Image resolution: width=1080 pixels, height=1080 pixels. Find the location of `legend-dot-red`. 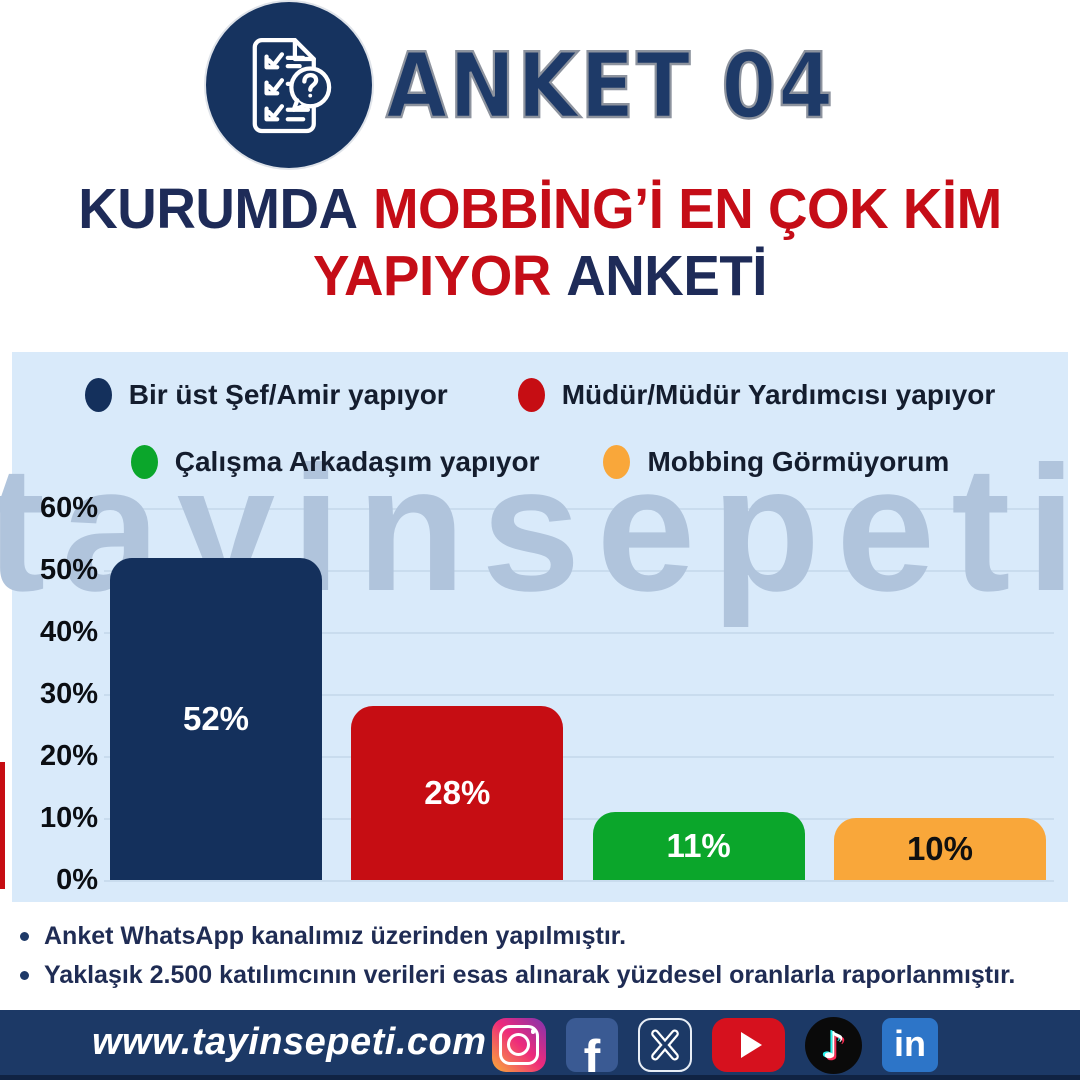

legend-dot-red is located at coordinates (531, 395).